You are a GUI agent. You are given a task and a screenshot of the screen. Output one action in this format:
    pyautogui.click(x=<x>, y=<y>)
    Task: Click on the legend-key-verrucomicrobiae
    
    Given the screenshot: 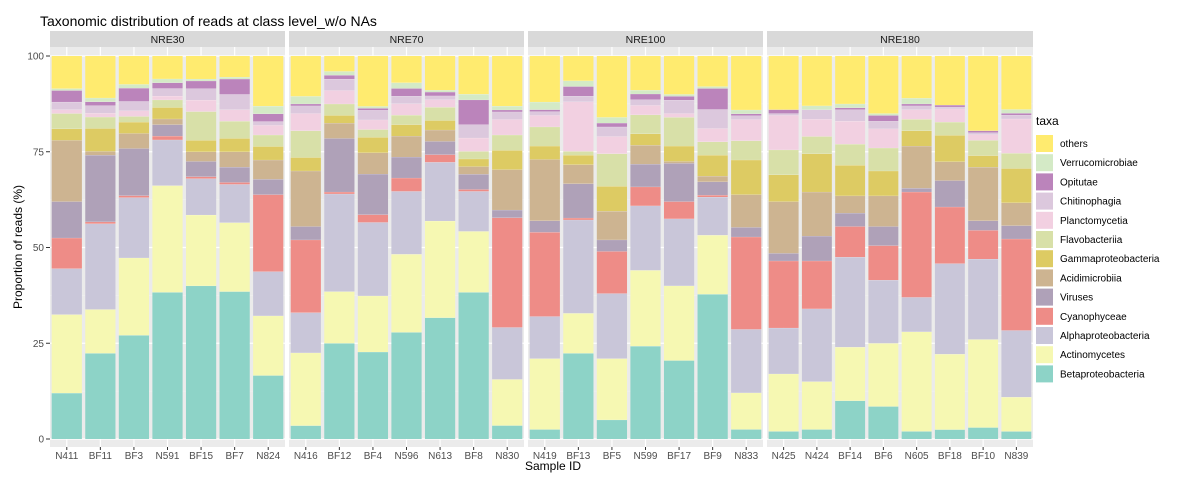 What is the action you would take?
    pyautogui.click(x=1044, y=163)
    